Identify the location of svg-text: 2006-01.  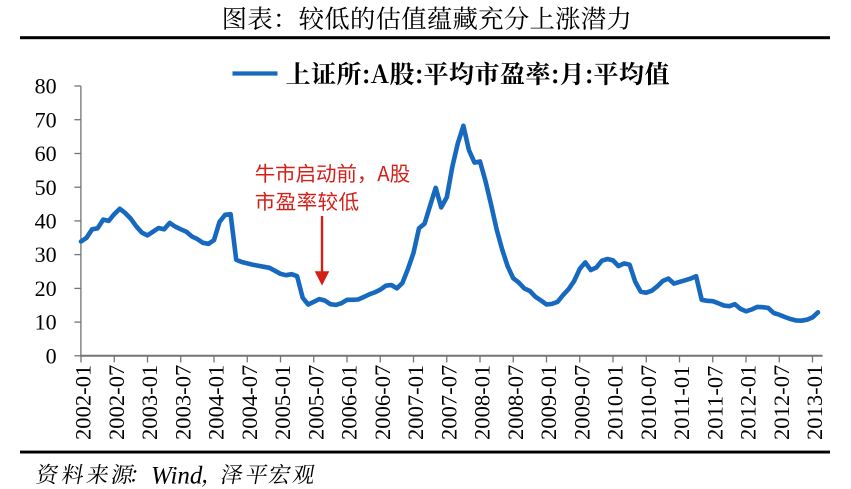
(349, 402).